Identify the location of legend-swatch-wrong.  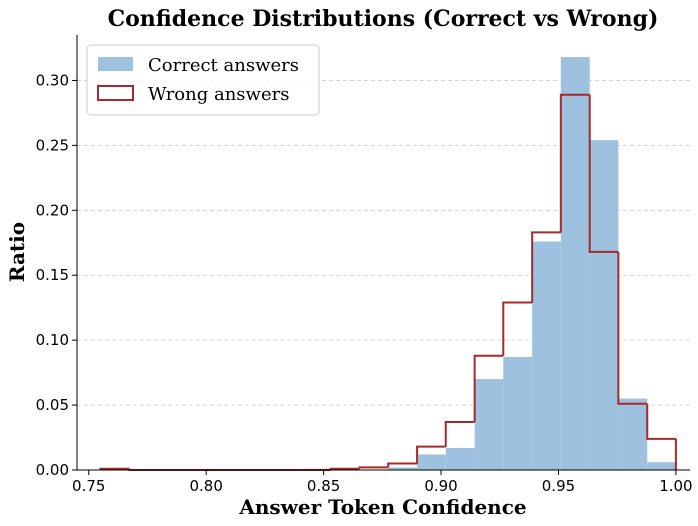
(115, 93).